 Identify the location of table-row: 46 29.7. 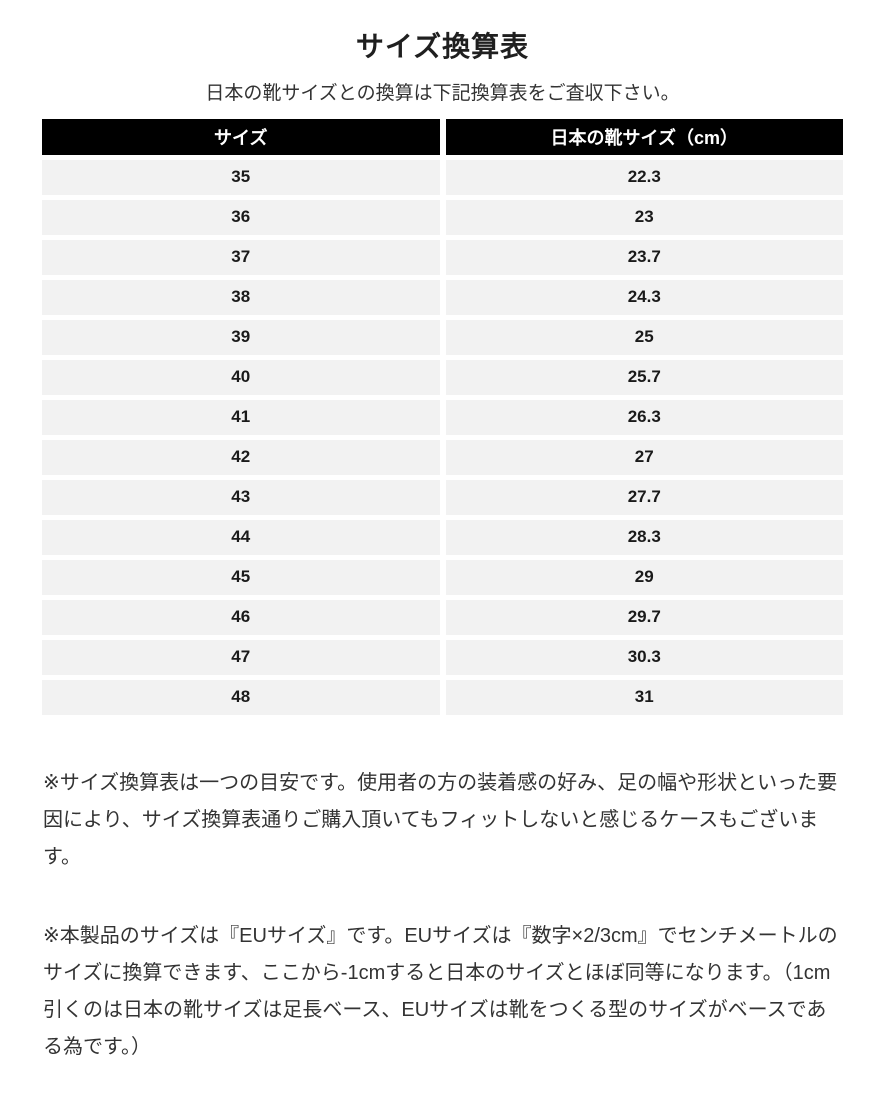
(442, 618).